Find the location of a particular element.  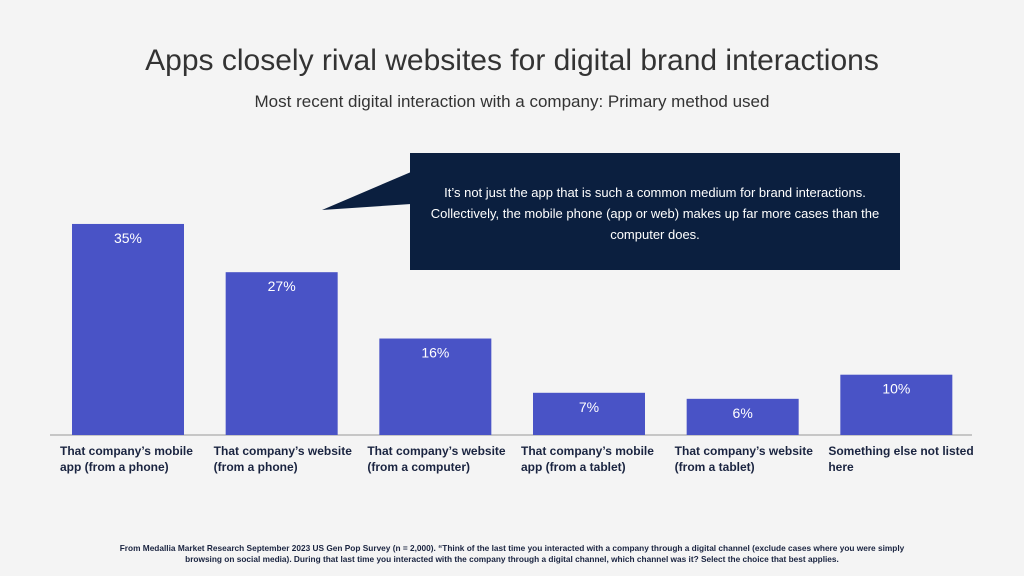

callout-box is located at coordinates (655, 211).